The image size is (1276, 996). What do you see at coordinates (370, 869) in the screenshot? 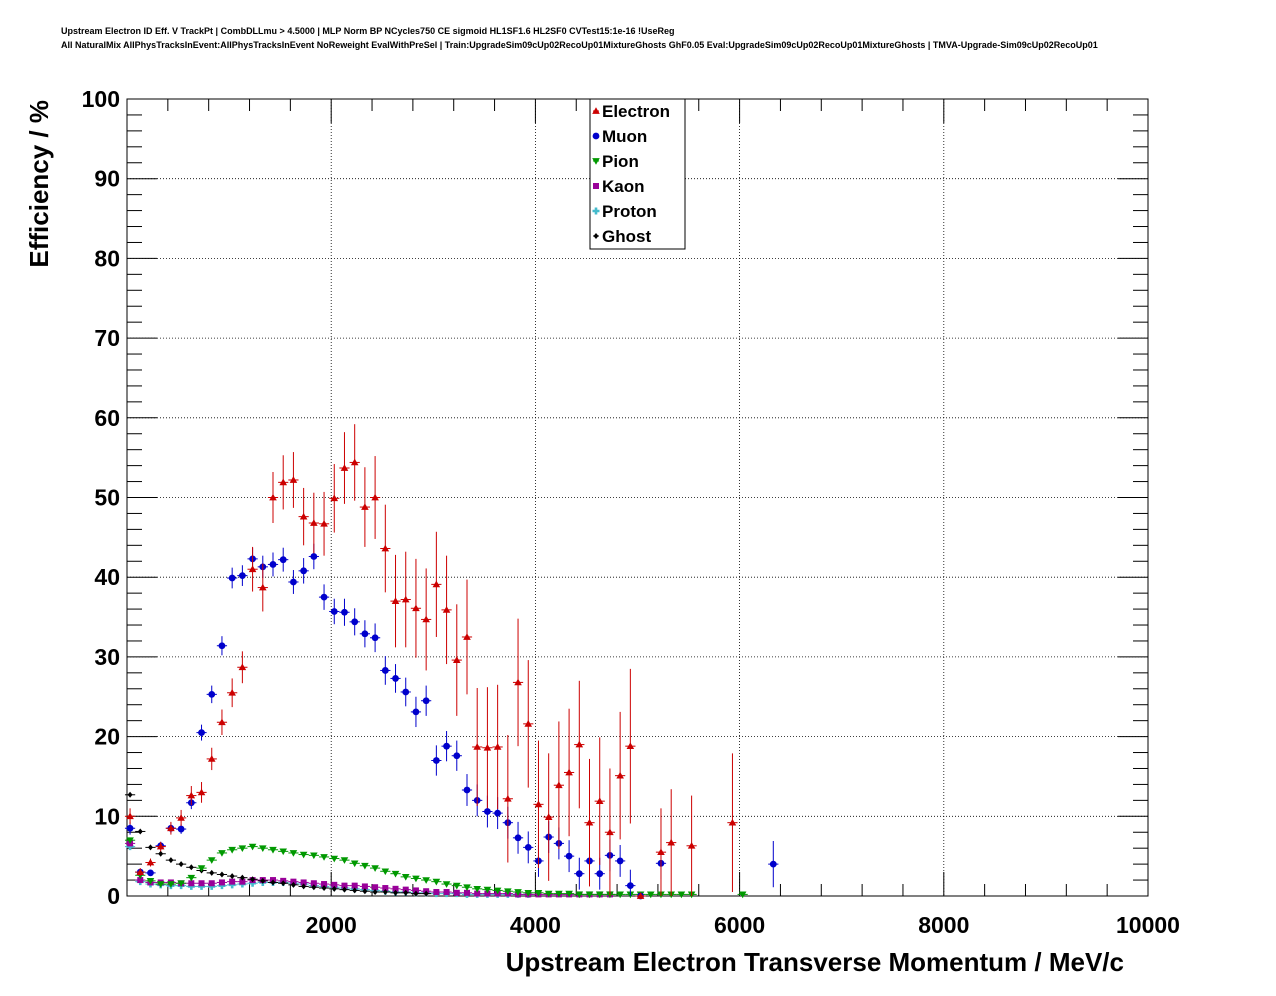
I see `series-kaon` at bounding box center [370, 869].